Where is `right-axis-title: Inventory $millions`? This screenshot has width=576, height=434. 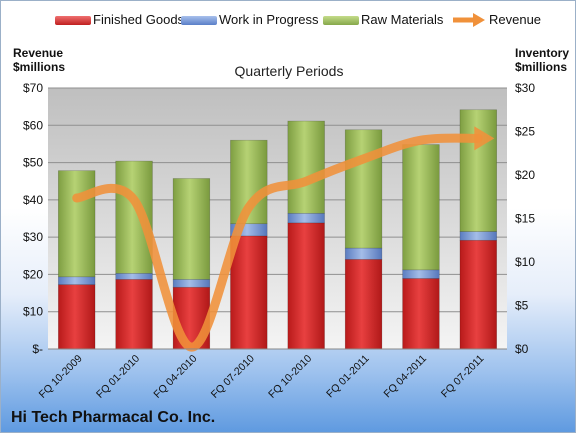
right-axis-title: Inventory $millions is located at coordinates (542, 60).